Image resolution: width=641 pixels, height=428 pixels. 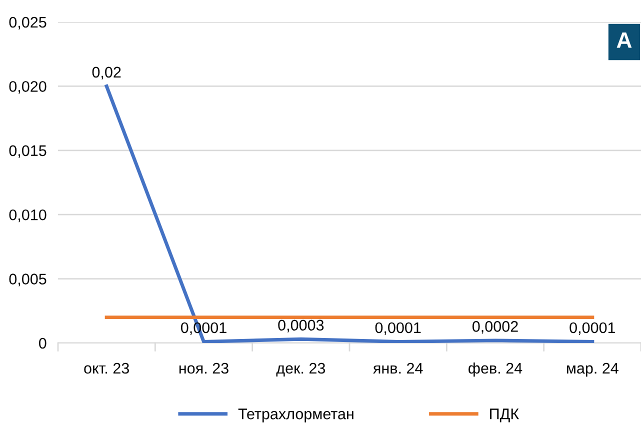 What do you see at coordinates (504, 415) in the screenshot?
I see `legend-label: ПДК` at bounding box center [504, 415].